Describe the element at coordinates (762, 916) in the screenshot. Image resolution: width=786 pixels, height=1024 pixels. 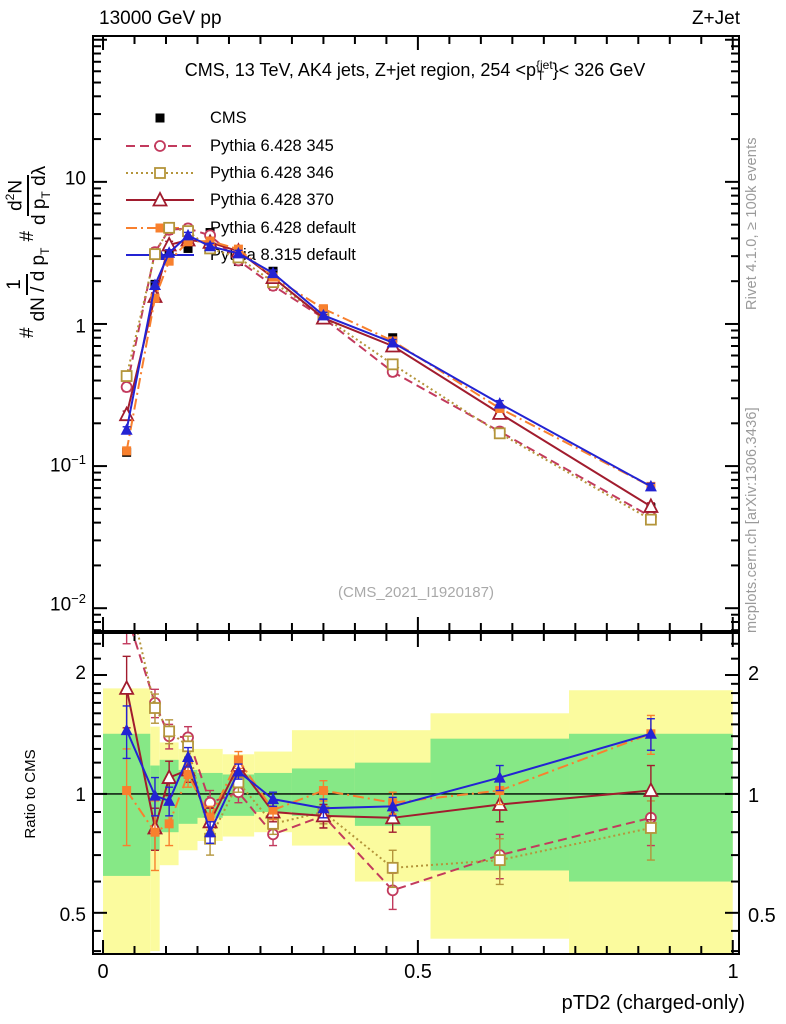
I see `ratio-ytick-0p5-right: 0.5` at that location.